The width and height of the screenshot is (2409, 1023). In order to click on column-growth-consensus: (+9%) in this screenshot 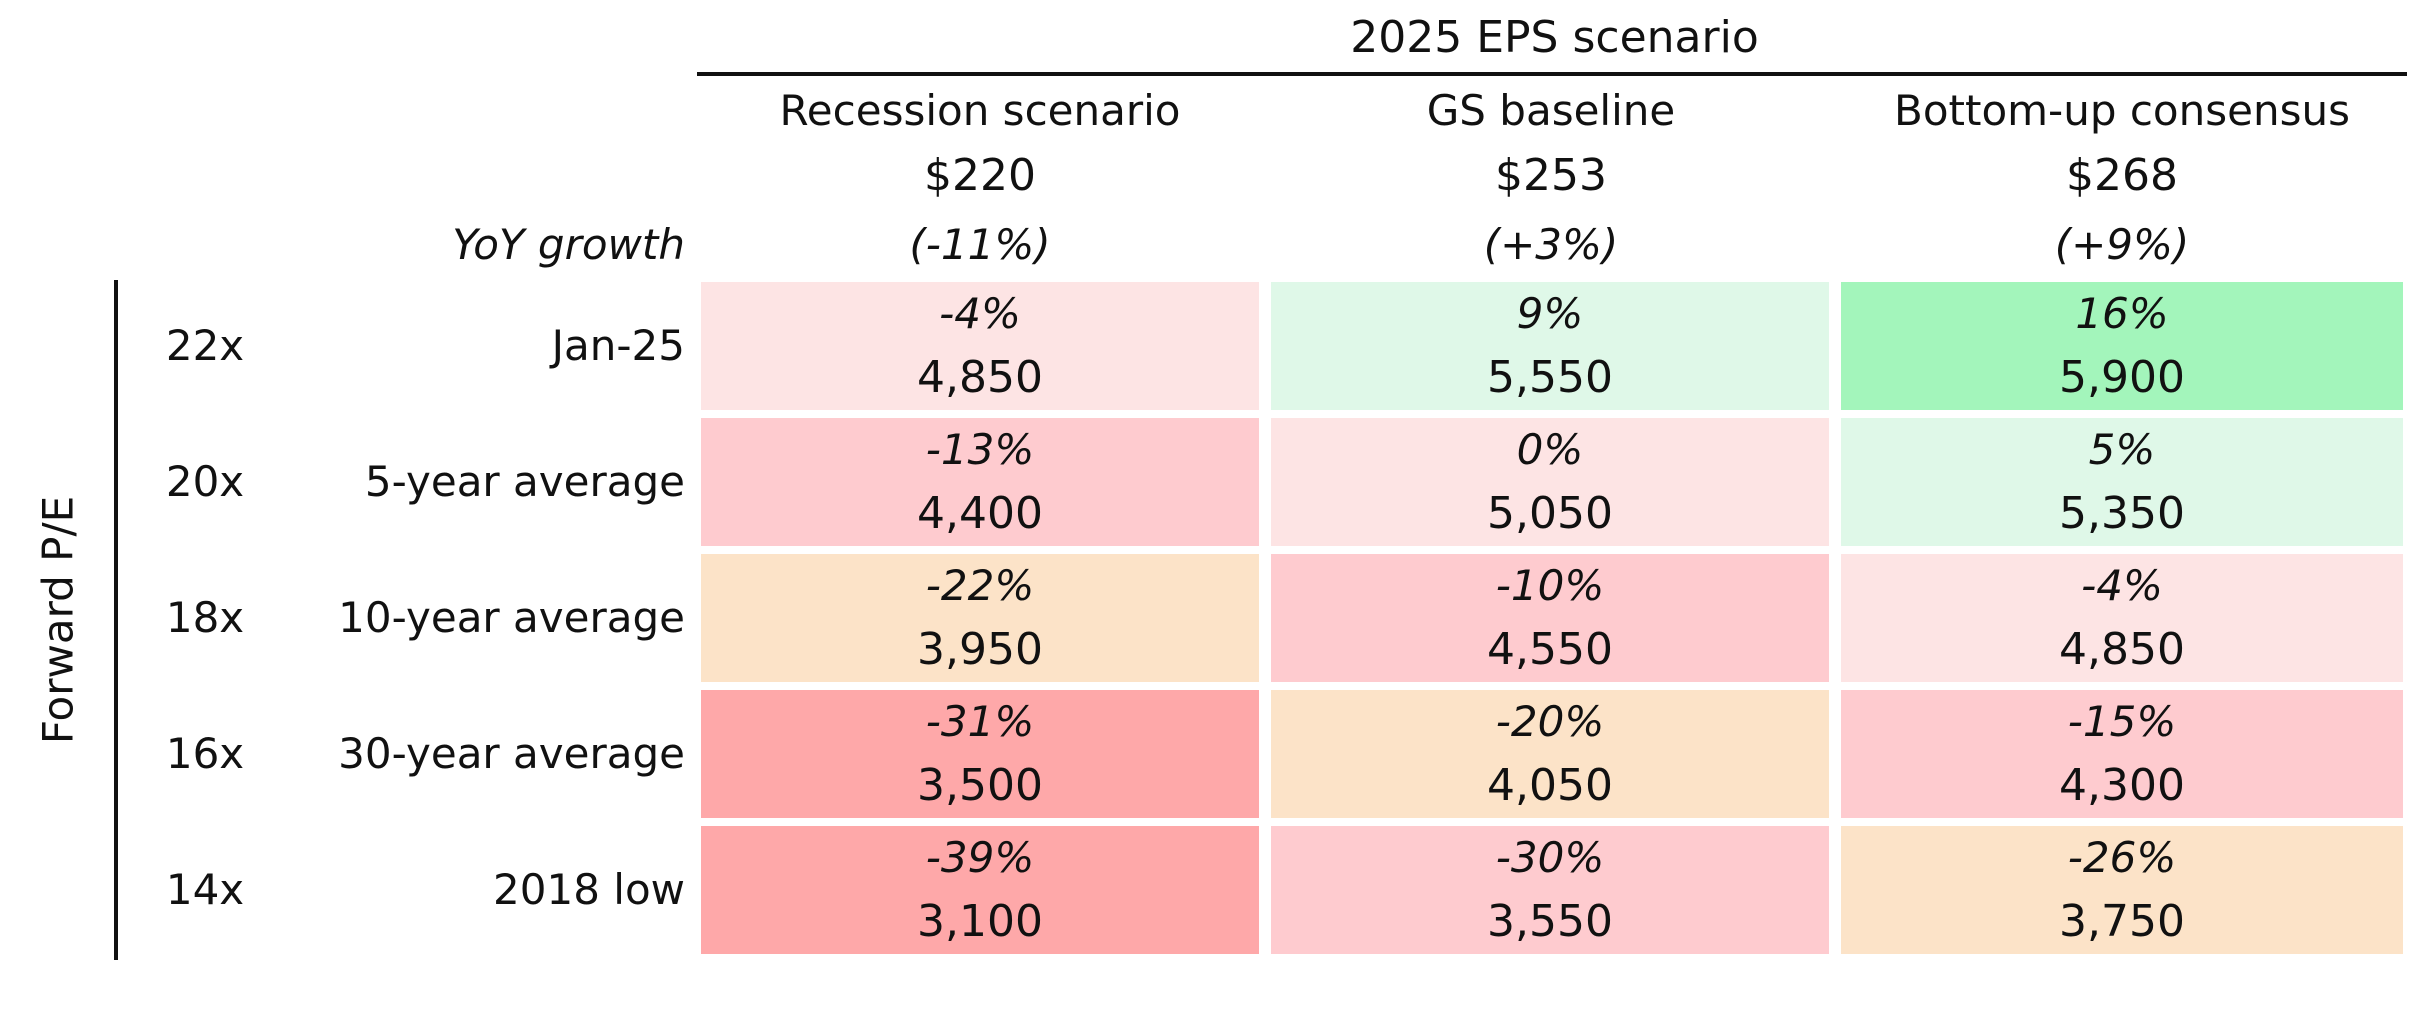, I will do `click(2122, 244)`.